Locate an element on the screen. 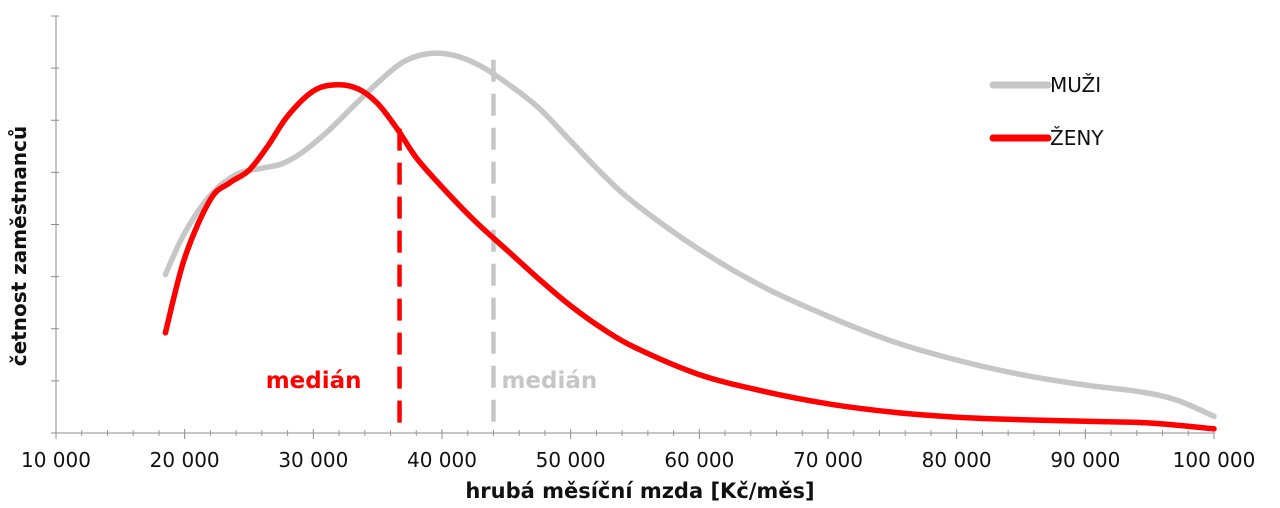  x-tick-label: 70 000 is located at coordinates (828, 460).